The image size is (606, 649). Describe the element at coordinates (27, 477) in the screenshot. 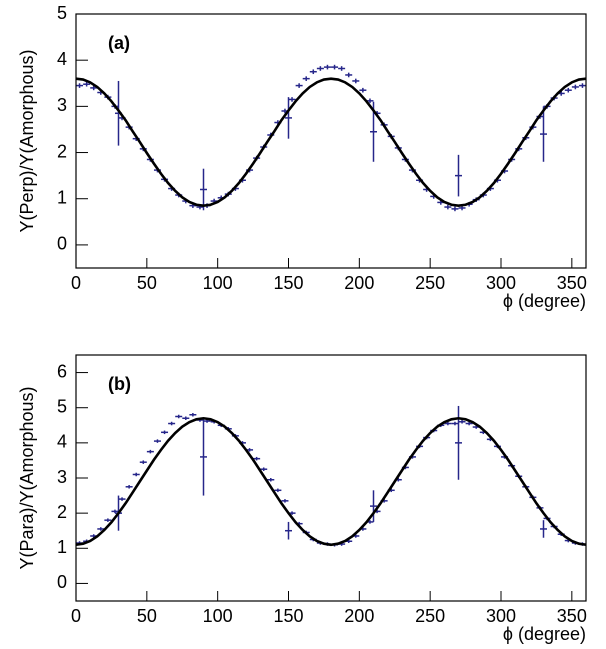

I see `y-axis-label: Y(Para)/Y(Amorphous)` at that location.